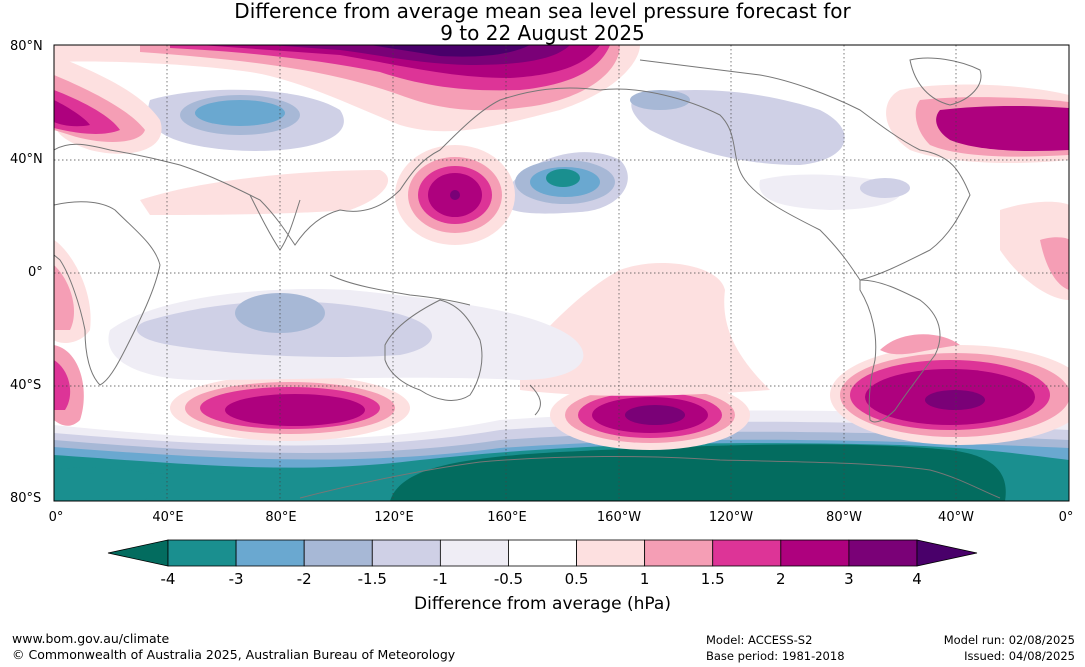 The image size is (1085, 667). Describe the element at coordinates (168, 579) in the screenshot. I see `colorbar-tick-label: -4` at that location.